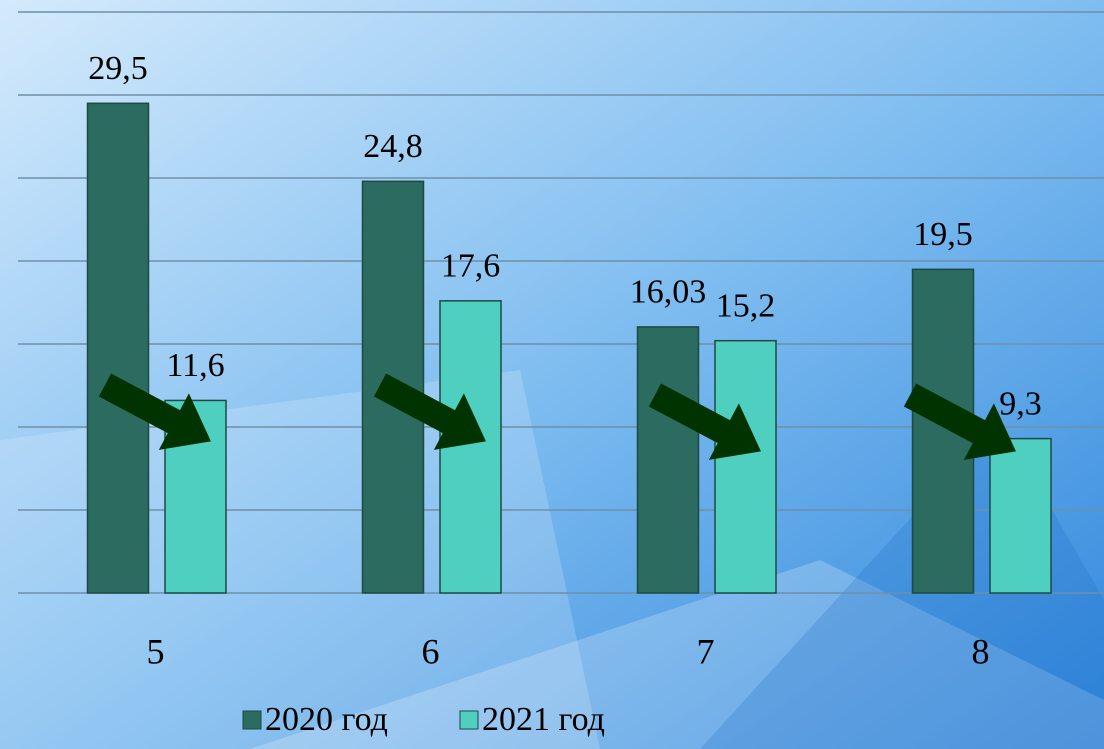 The width and height of the screenshot is (1104, 749). Describe the element at coordinates (156, 651) in the screenshot. I see `x-tick-label: 5` at that location.